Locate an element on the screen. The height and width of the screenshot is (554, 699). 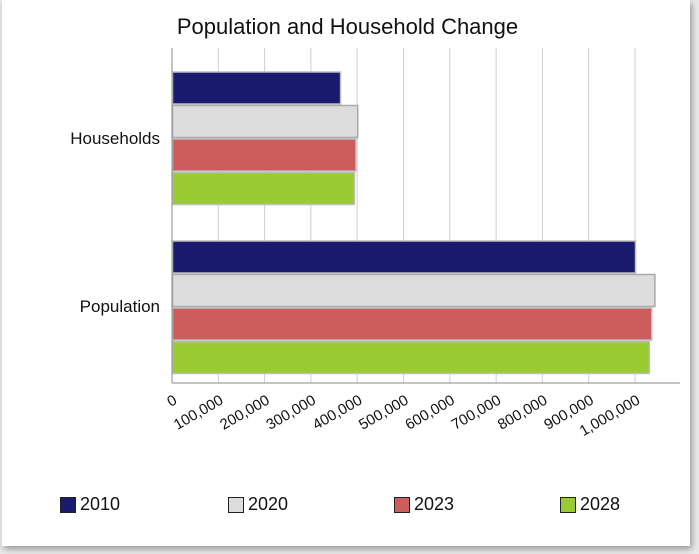
x-tick-label: 700,000 is located at coordinates (476, 413).